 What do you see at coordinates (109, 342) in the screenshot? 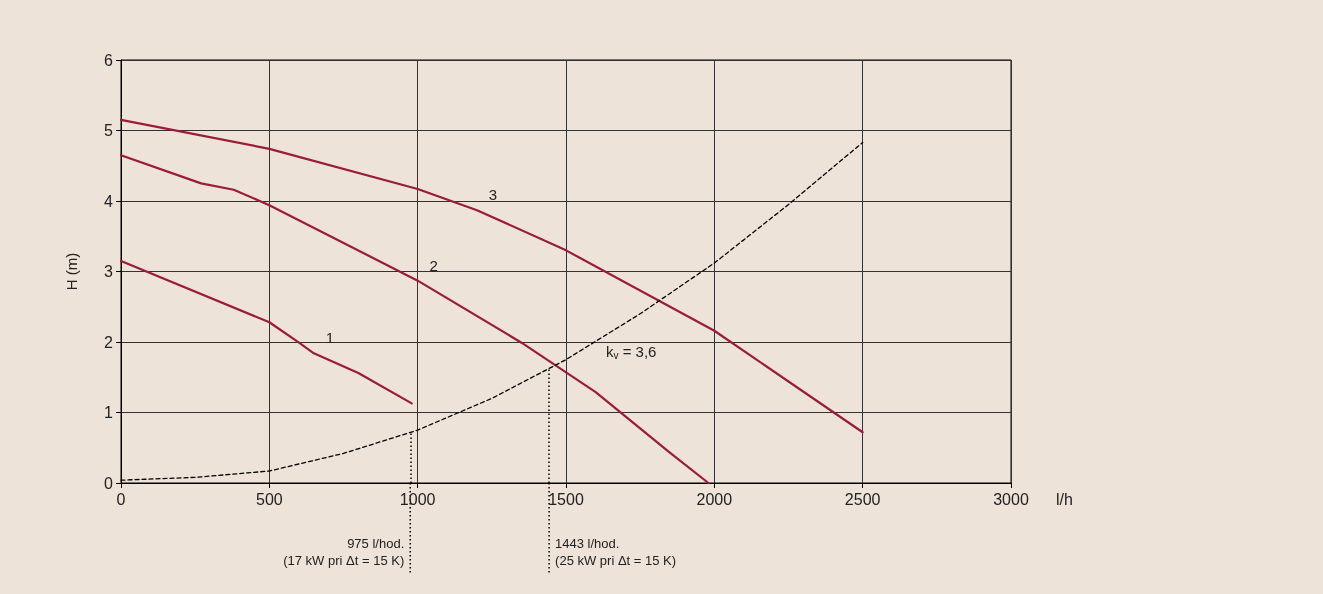
I see `y-tick-label: 2` at bounding box center [109, 342].